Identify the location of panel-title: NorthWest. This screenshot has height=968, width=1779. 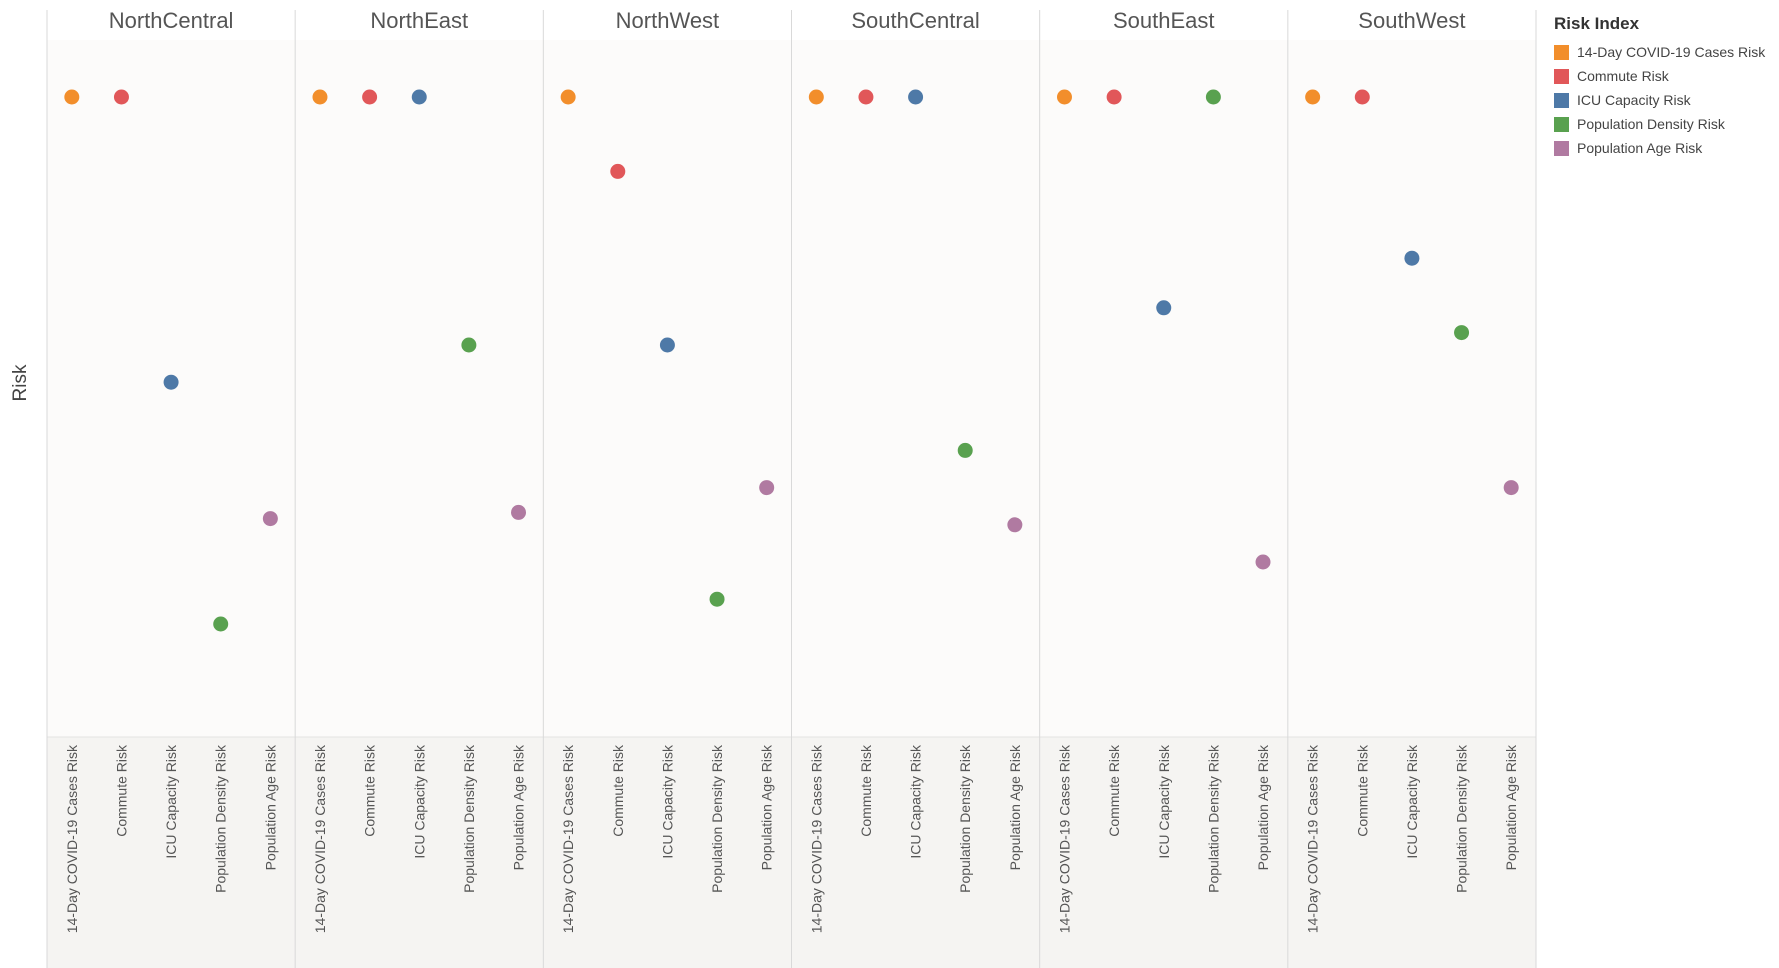
(668, 20).